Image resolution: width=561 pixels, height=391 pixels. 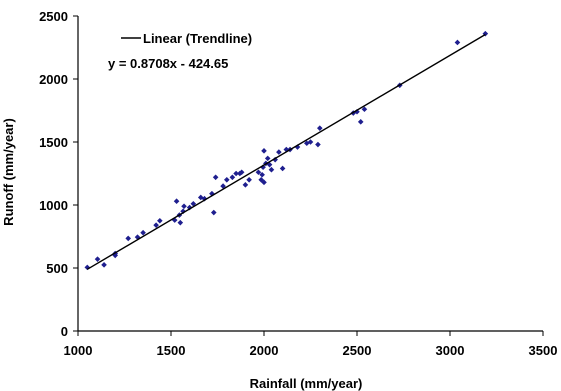 I want to click on x-tick-label: 3500, so click(x=543, y=350).